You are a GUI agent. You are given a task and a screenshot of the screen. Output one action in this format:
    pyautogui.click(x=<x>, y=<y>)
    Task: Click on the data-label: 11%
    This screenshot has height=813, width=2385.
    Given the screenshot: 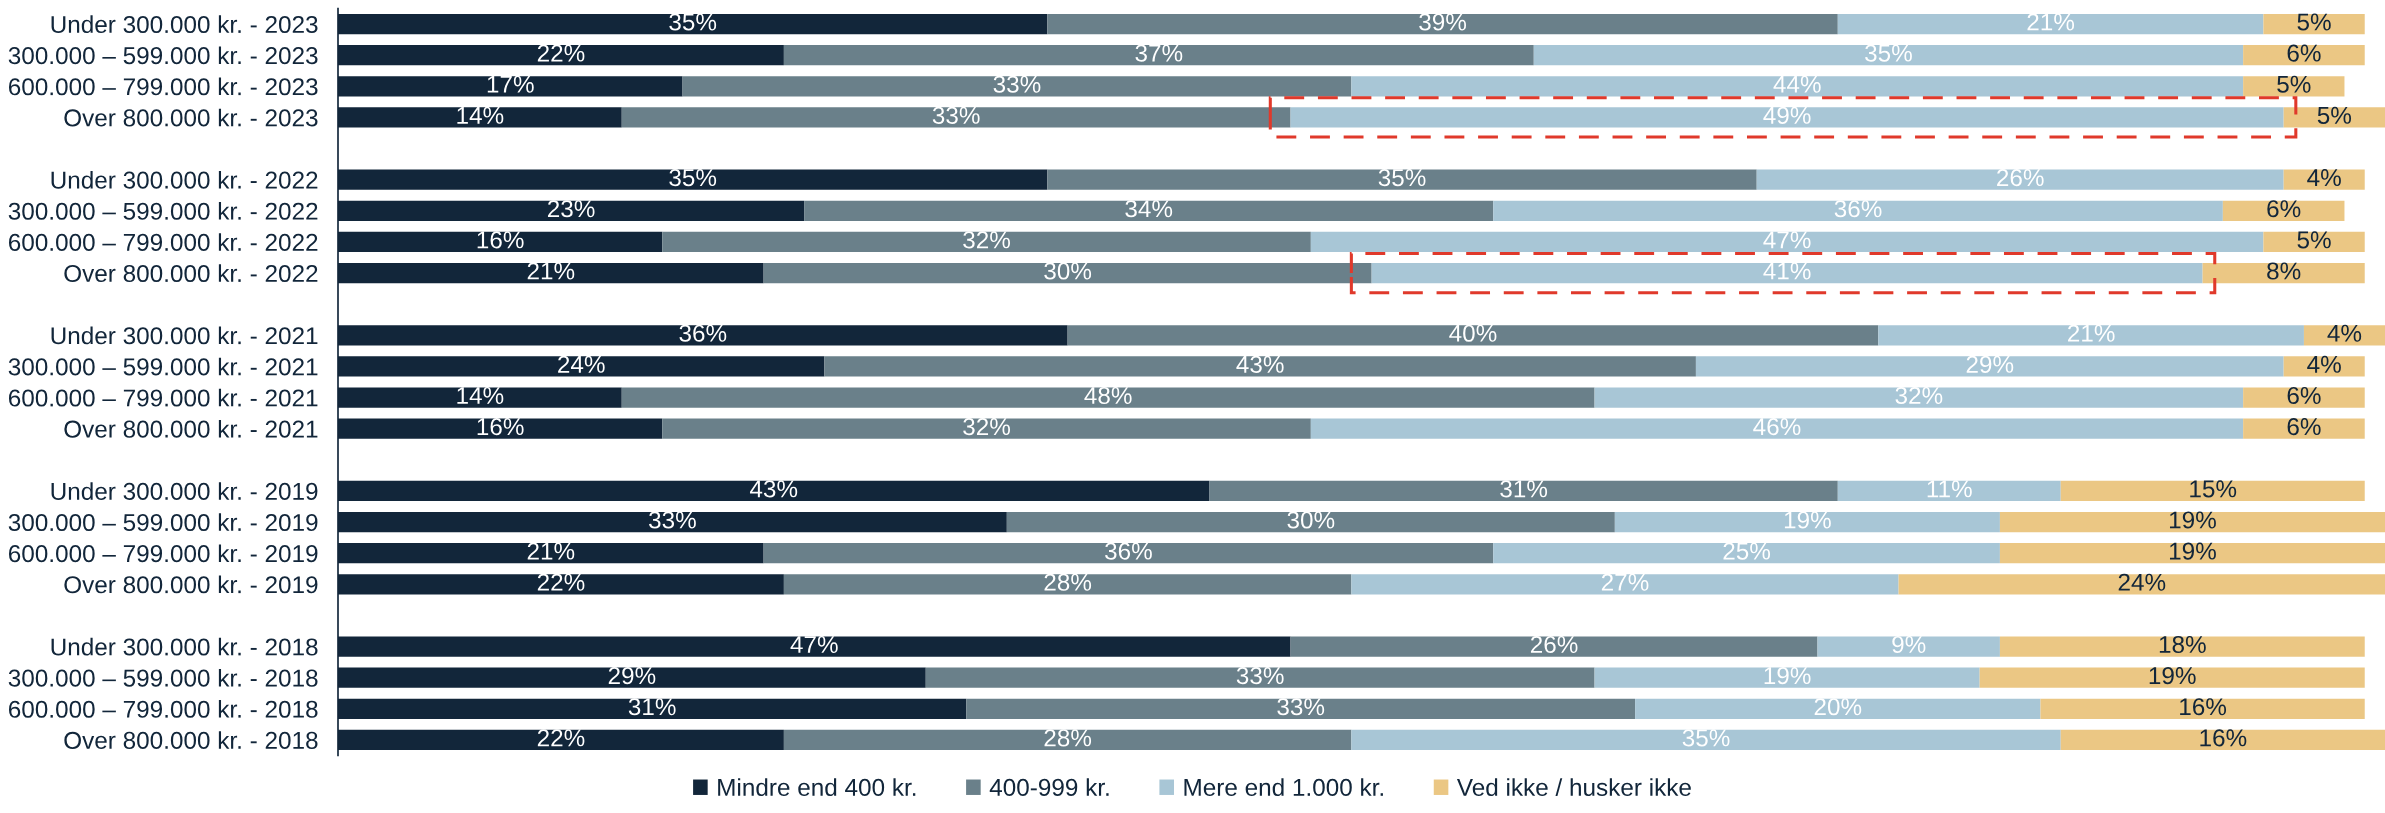 What is the action you would take?
    pyautogui.click(x=1949, y=489)
    